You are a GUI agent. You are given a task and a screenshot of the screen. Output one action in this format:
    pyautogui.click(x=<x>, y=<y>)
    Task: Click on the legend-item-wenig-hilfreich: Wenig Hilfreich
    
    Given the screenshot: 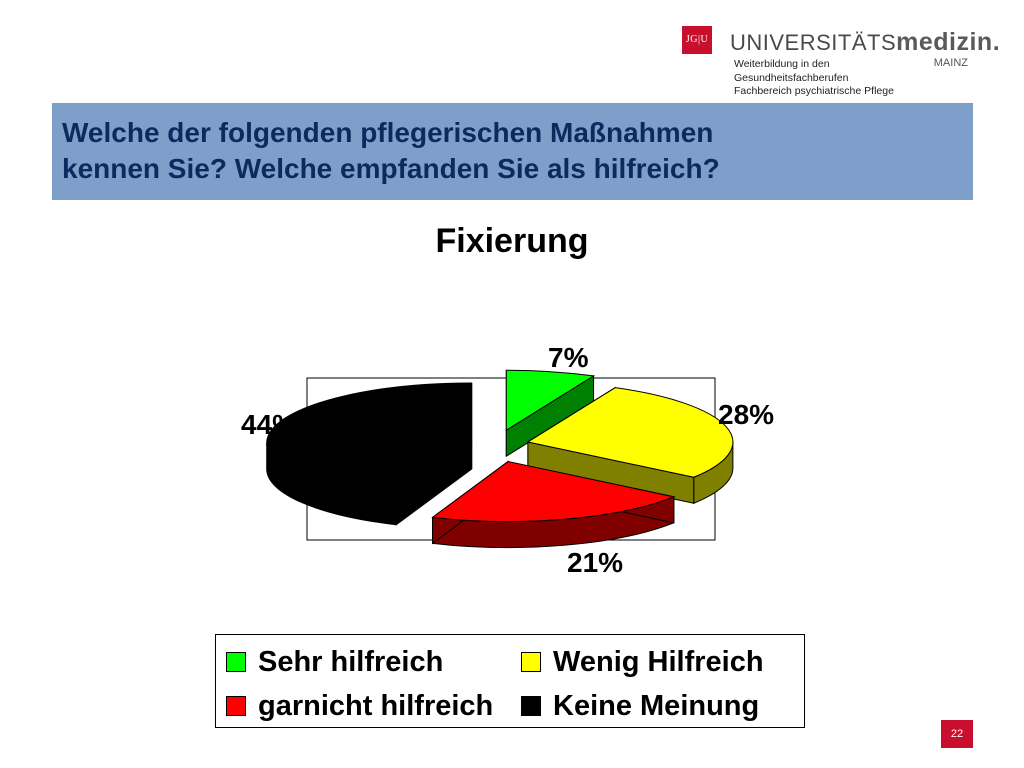 What is the action you would take?
    pyautogui.click(x=642, y=662)
    